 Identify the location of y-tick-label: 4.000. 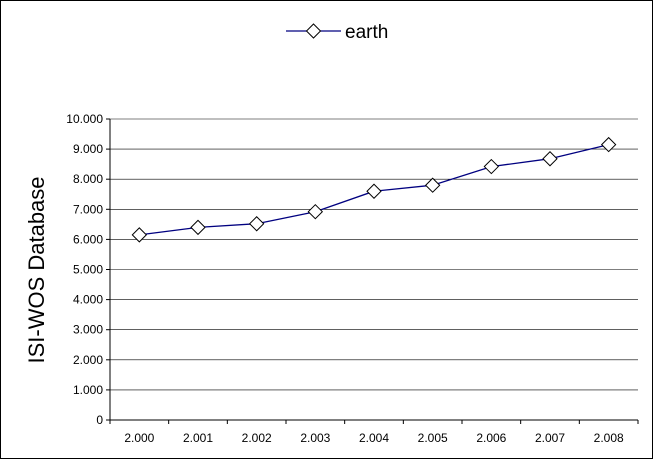
(88, 300).